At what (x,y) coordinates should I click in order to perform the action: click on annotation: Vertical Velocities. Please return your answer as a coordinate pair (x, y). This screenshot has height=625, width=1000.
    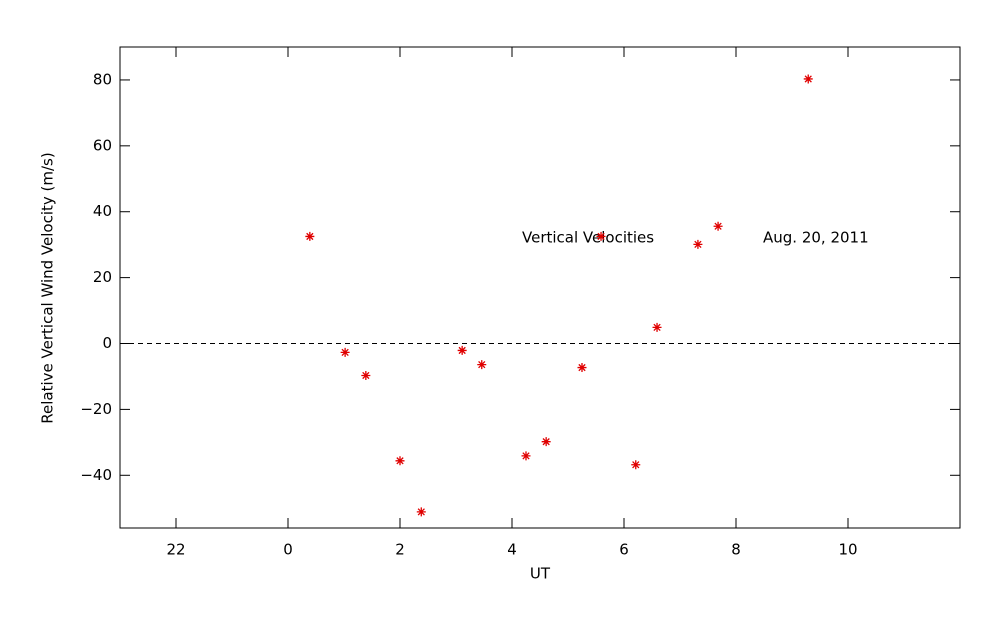
    Looking at the image, I should click on (588, 238).